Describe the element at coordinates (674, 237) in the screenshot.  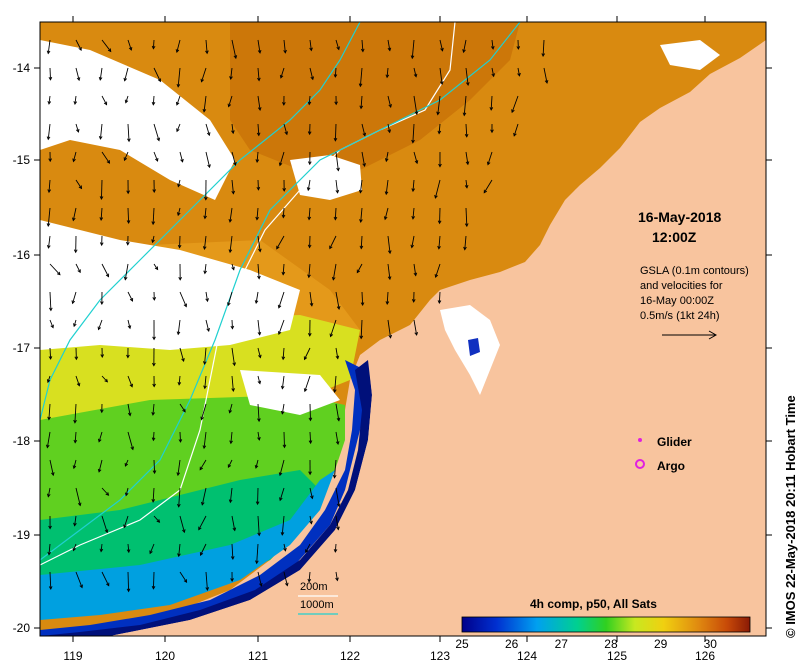
I see `map-time: 12:00Z` at that location.